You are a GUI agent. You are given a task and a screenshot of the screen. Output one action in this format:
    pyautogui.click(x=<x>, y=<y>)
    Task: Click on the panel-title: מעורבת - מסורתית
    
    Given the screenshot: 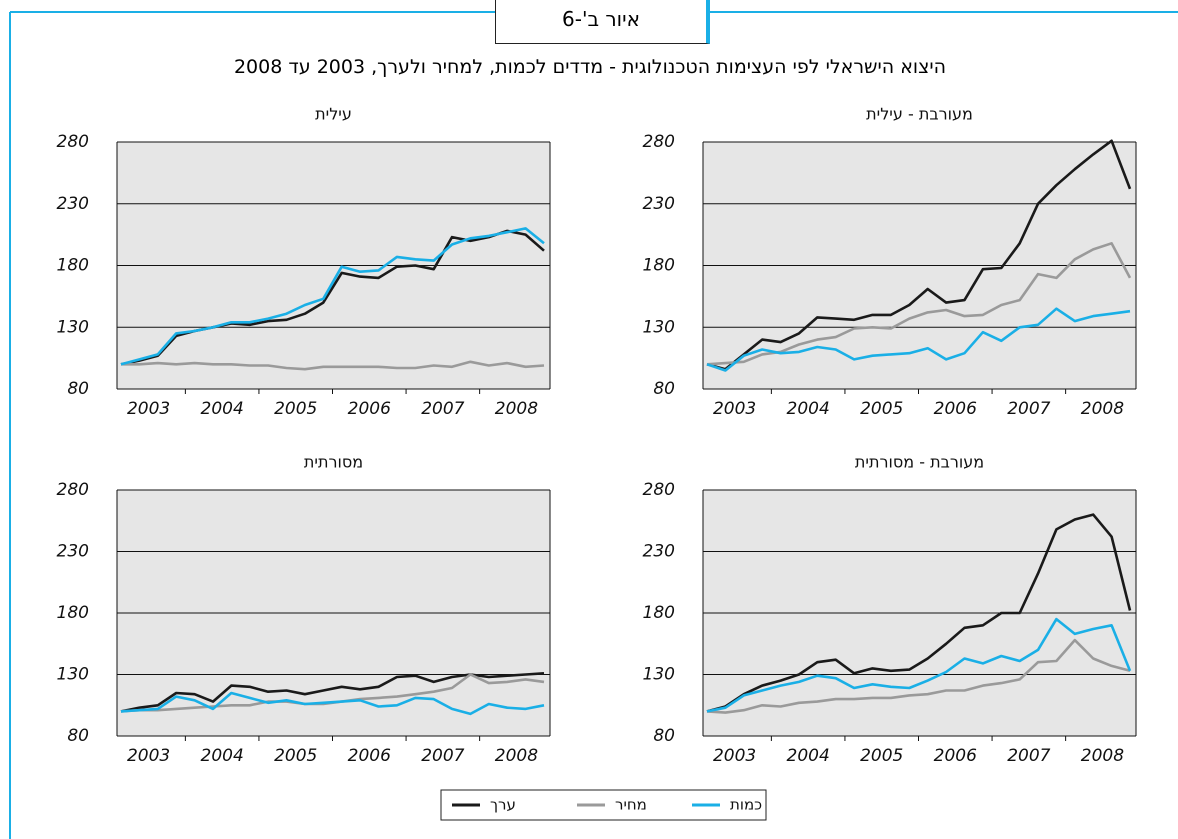 What is the action you would take?
    pyautogui.click(x=919, y=462)
    